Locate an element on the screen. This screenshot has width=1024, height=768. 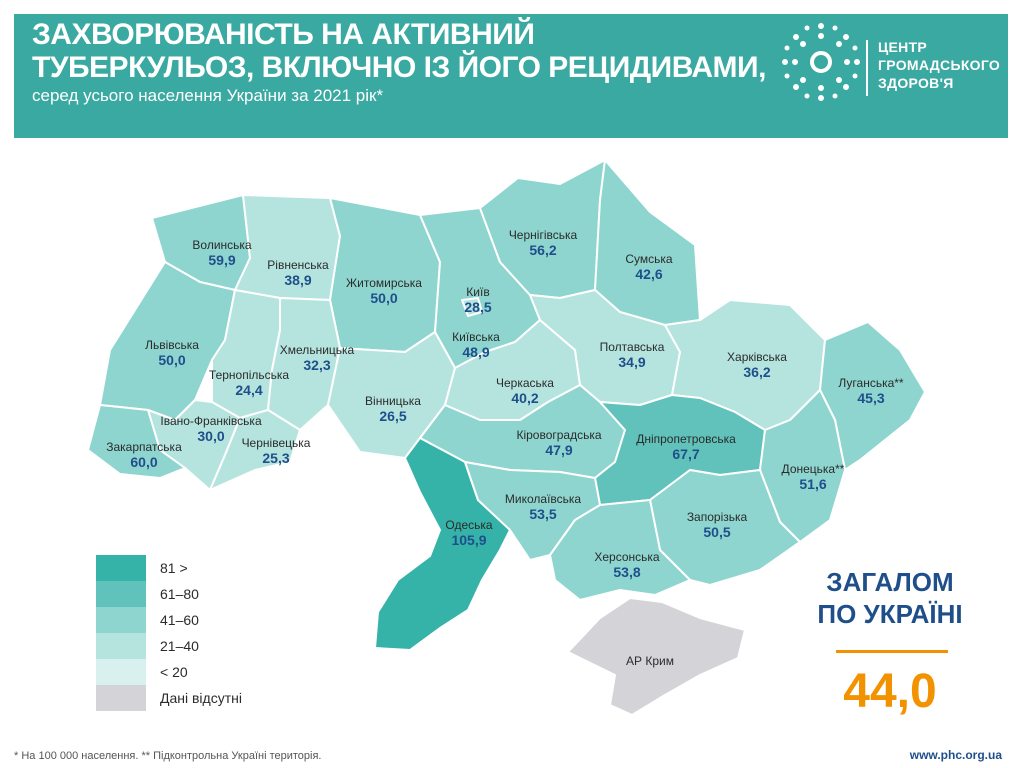
region-value: 53,8 is located at coordinates (627, 572).